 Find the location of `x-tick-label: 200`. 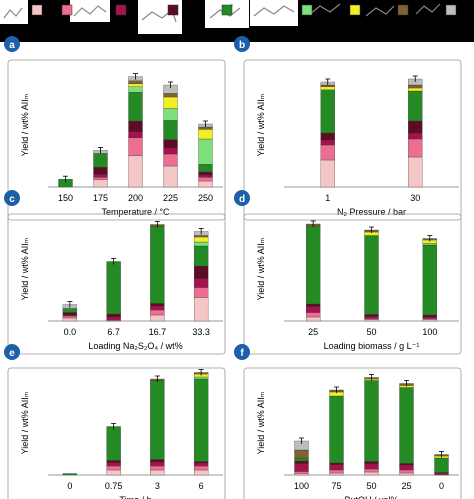

x-tick-label: 200 is located at coordinates (135, 198).